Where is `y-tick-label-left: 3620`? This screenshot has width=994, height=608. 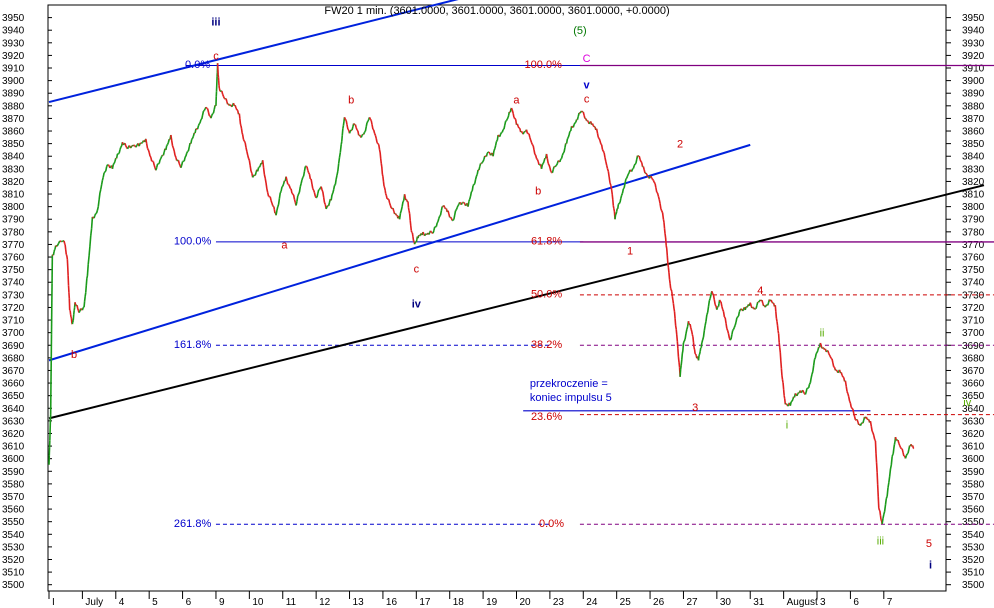
y-tick-label-left: 3620 is located at coordinates (13, 434).